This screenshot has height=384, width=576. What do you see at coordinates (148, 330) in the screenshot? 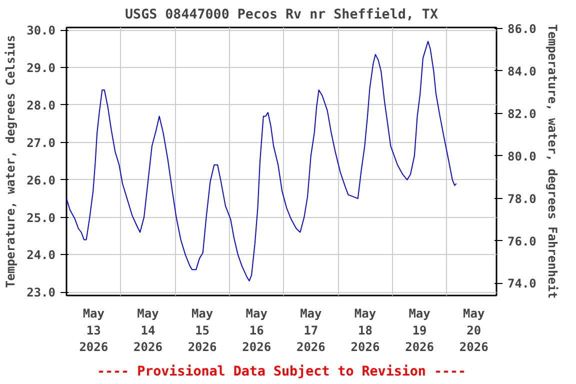
I see `x-tick-label: May 14 2026` at bounding box center [148, 330].